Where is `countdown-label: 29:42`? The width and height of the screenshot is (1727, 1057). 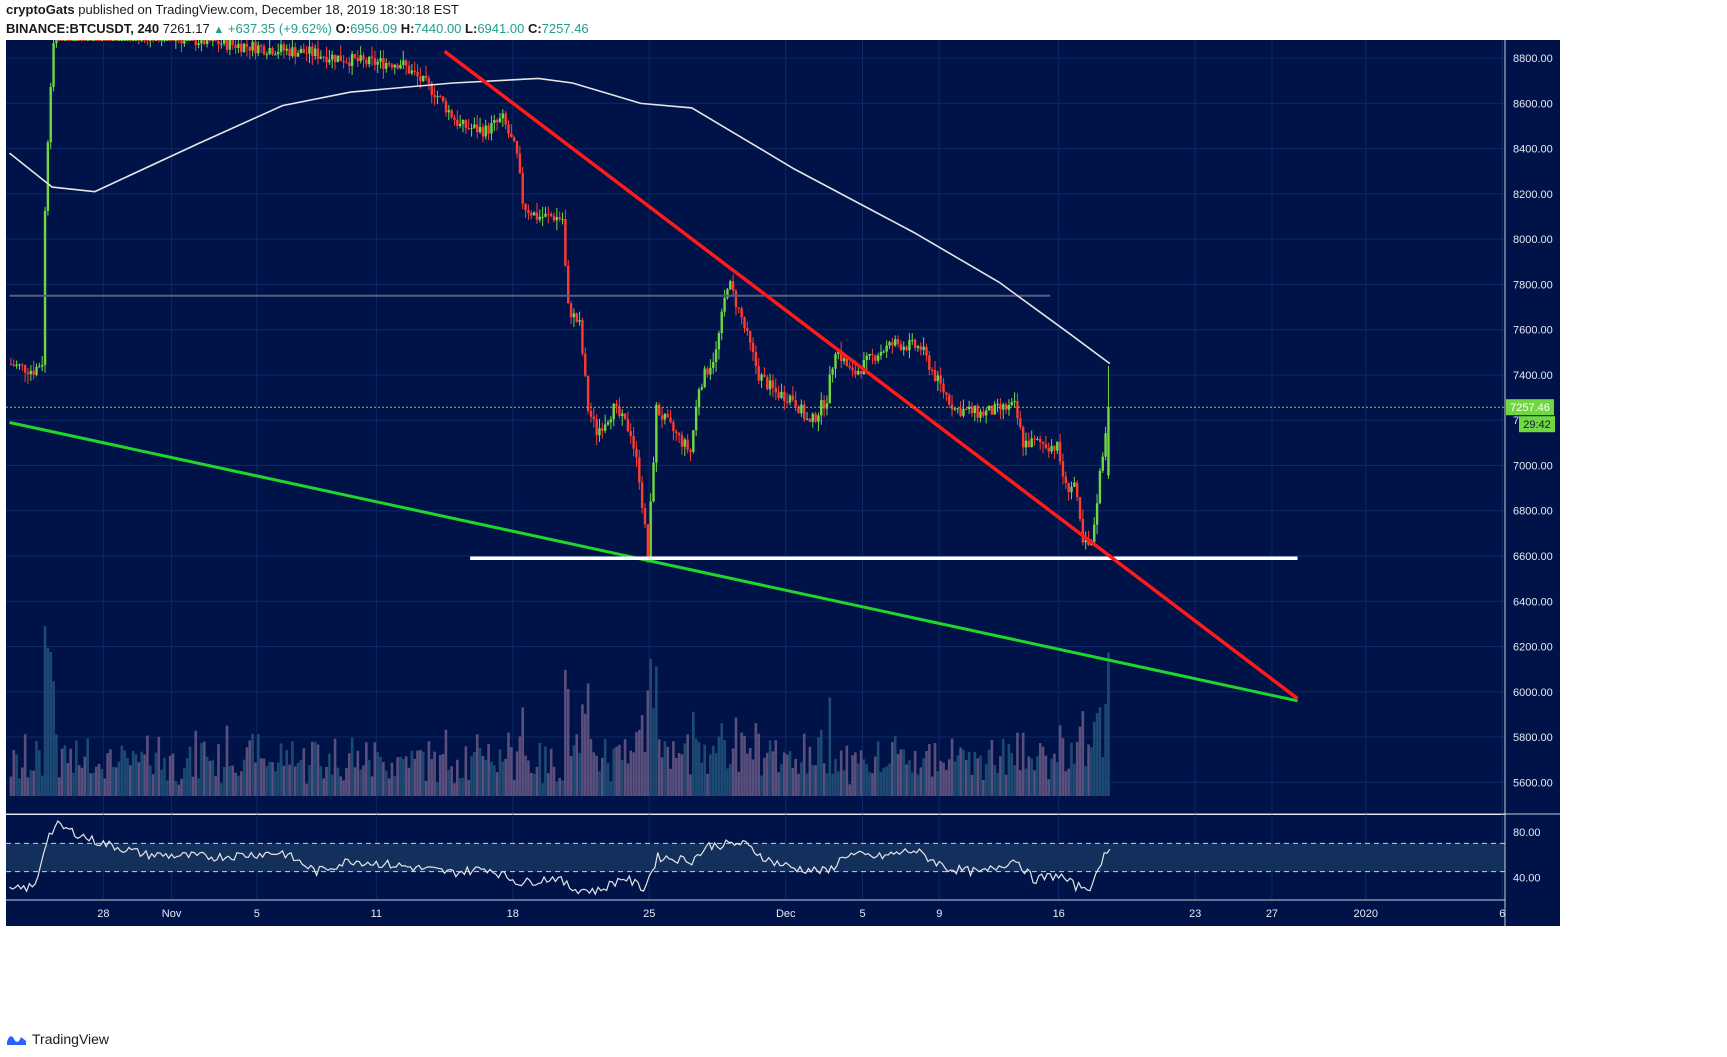
countdown-label: 29:42 is located at coordinates (1537, 425).